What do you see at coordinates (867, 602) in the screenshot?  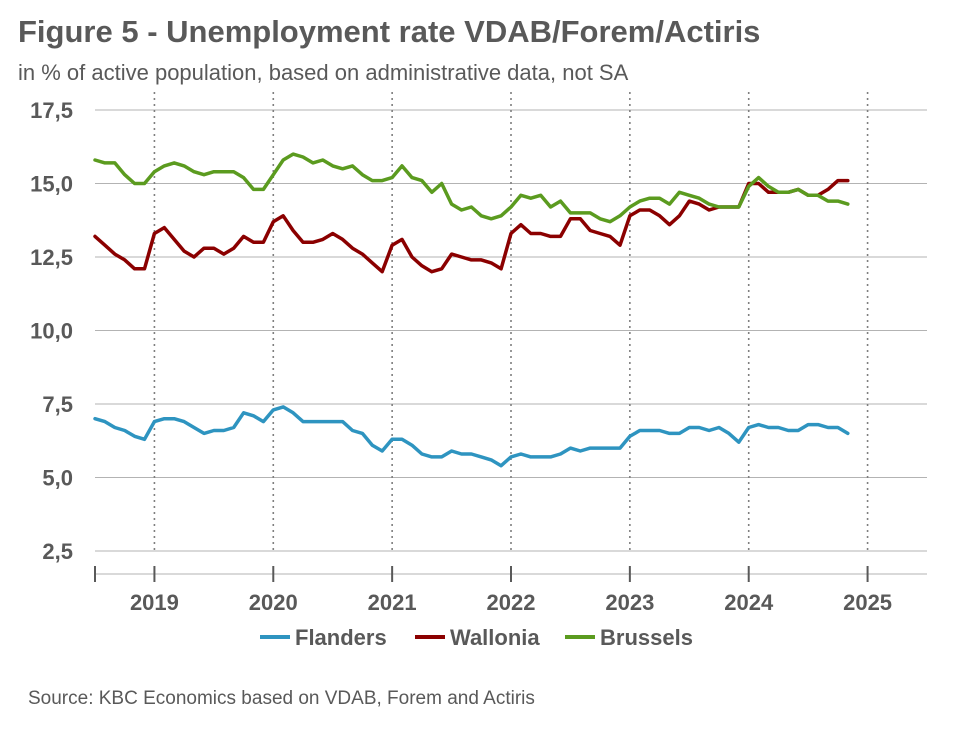 I see `x-tick-label: 2025` at bounding box center [867, 602].